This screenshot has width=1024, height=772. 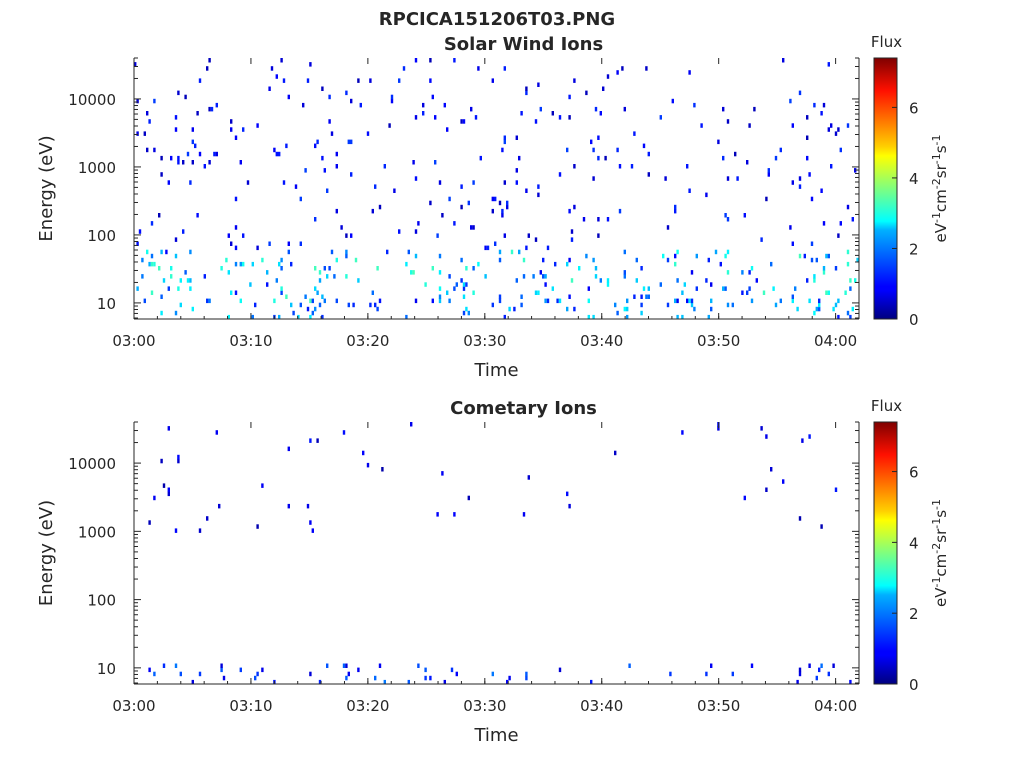 I want to click on x-tick-label: 04:00, so click(x=835, y=706).